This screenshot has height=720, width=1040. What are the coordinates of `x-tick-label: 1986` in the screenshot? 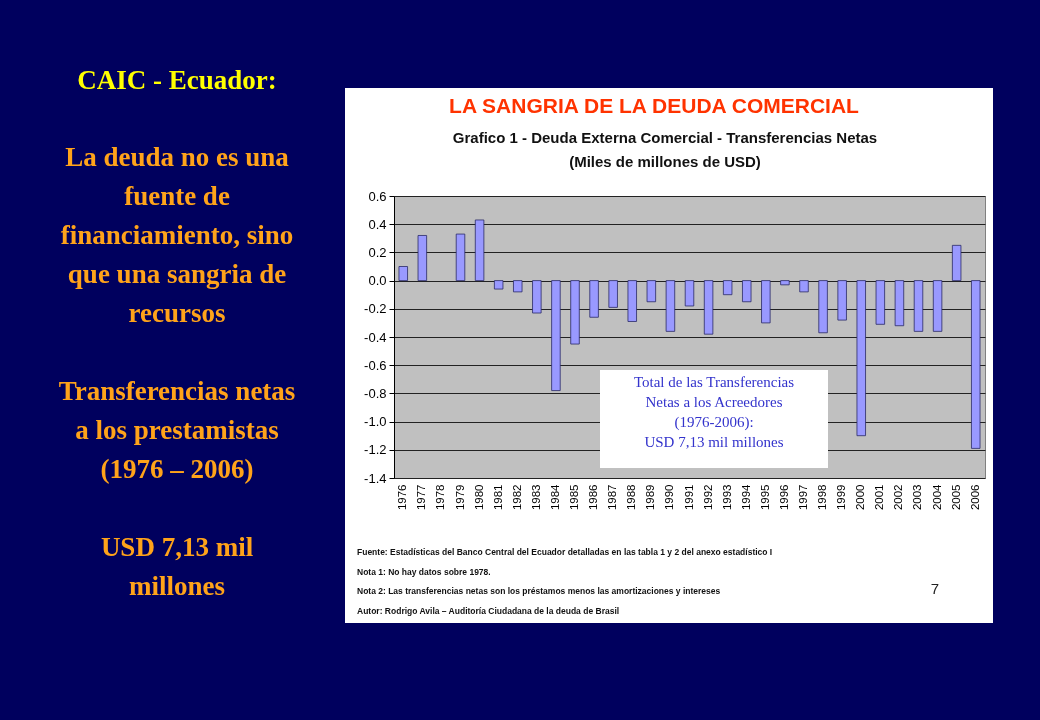 It's located at (593, 497).